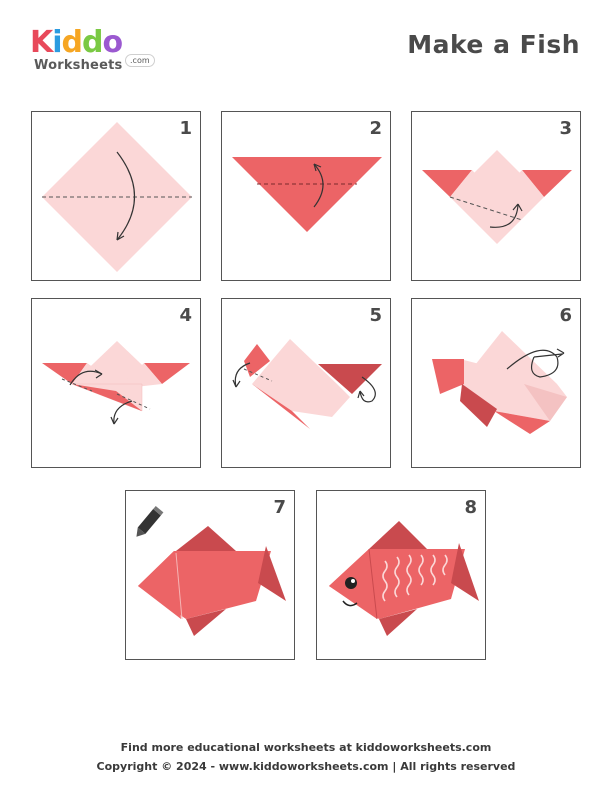 The image size is (612, 792). I want to click on step-number: 4, so click(185, 315).